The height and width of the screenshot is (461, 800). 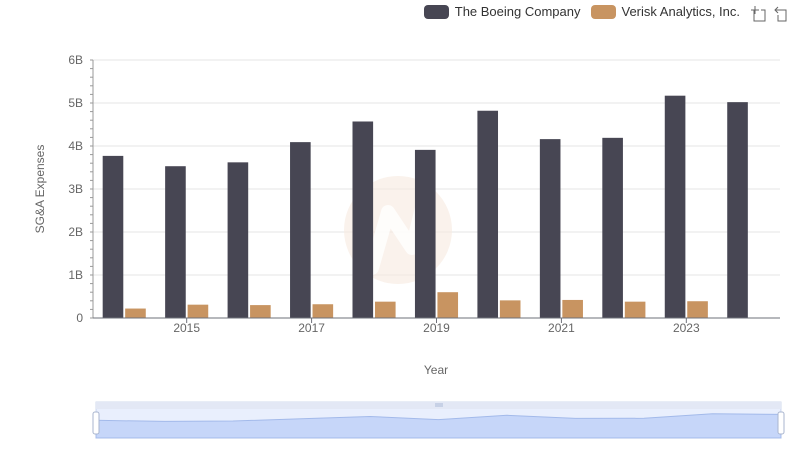 What do you see at coordinates (75, 232) in the screenshot?
I see `y-tick-label: 2B` at bounding box center [75, 232].